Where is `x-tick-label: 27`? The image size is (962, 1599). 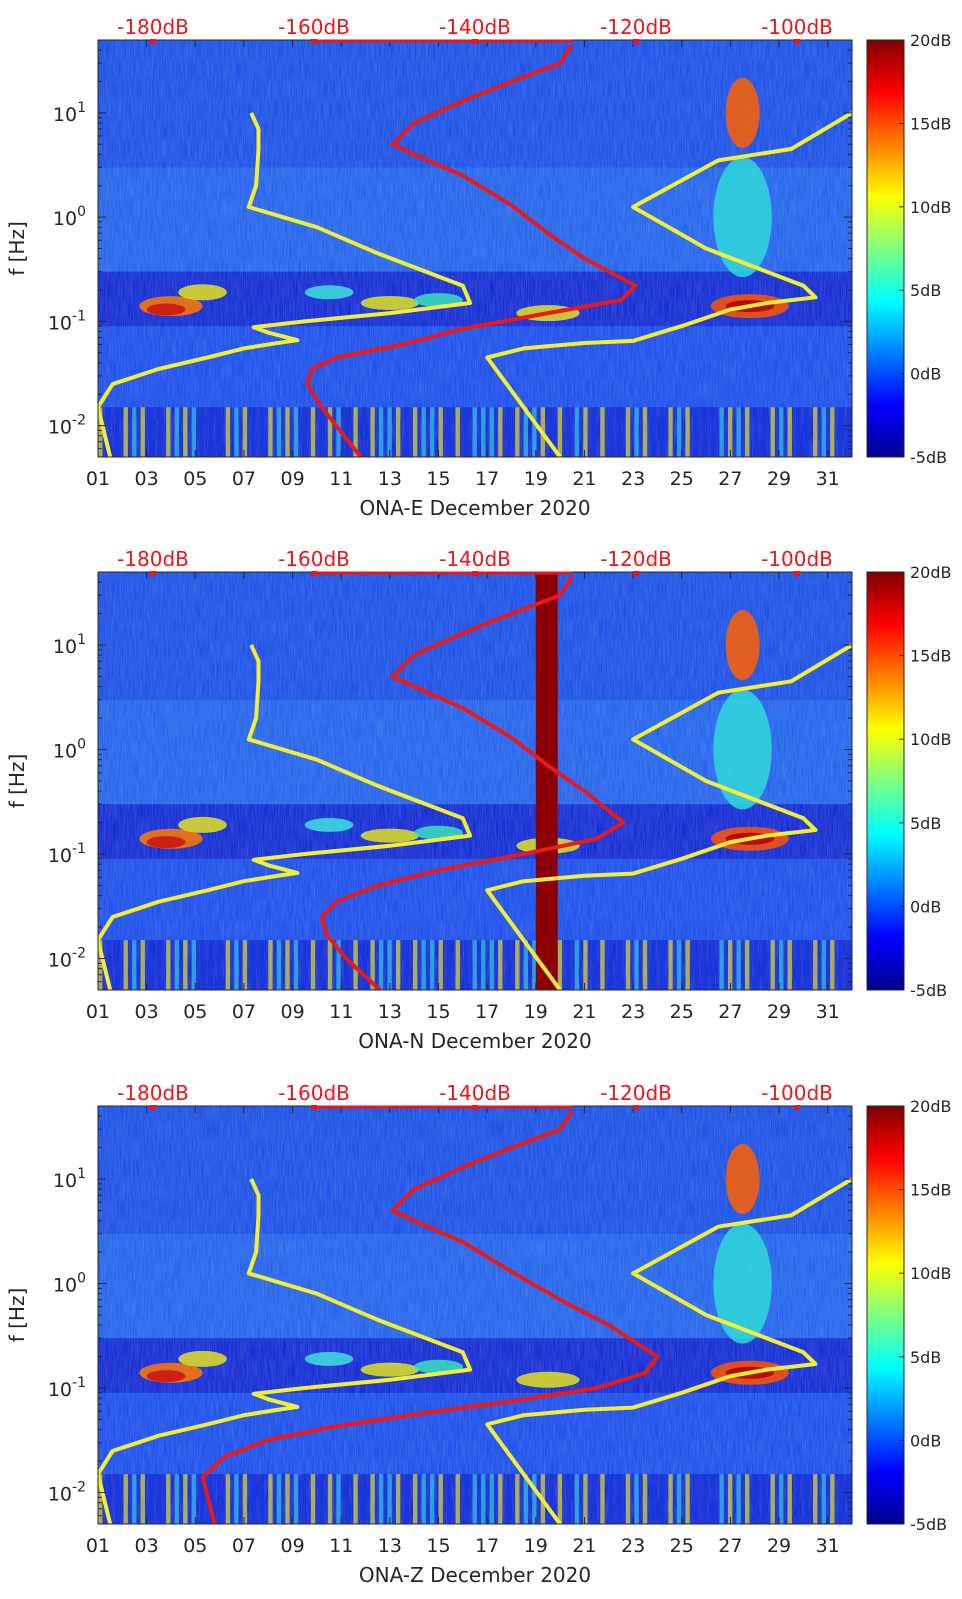 x-tick-label: 27 is located at coordinates (730, 479).